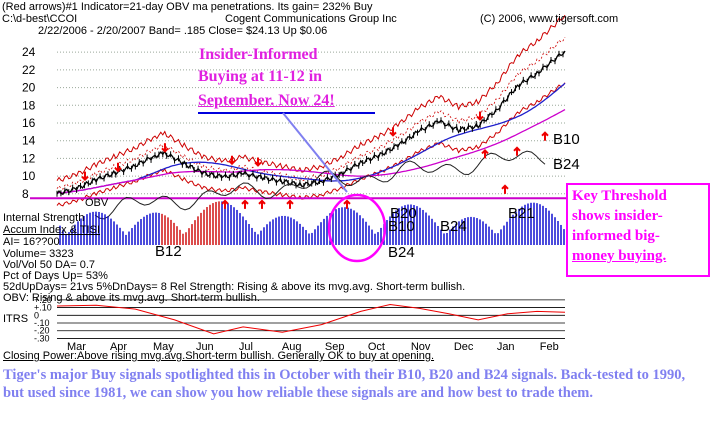 This screenshot has height=431, width=710. I want to click on pct-days-up-label: Pct of Days Up= 53%, so click(55, 276).